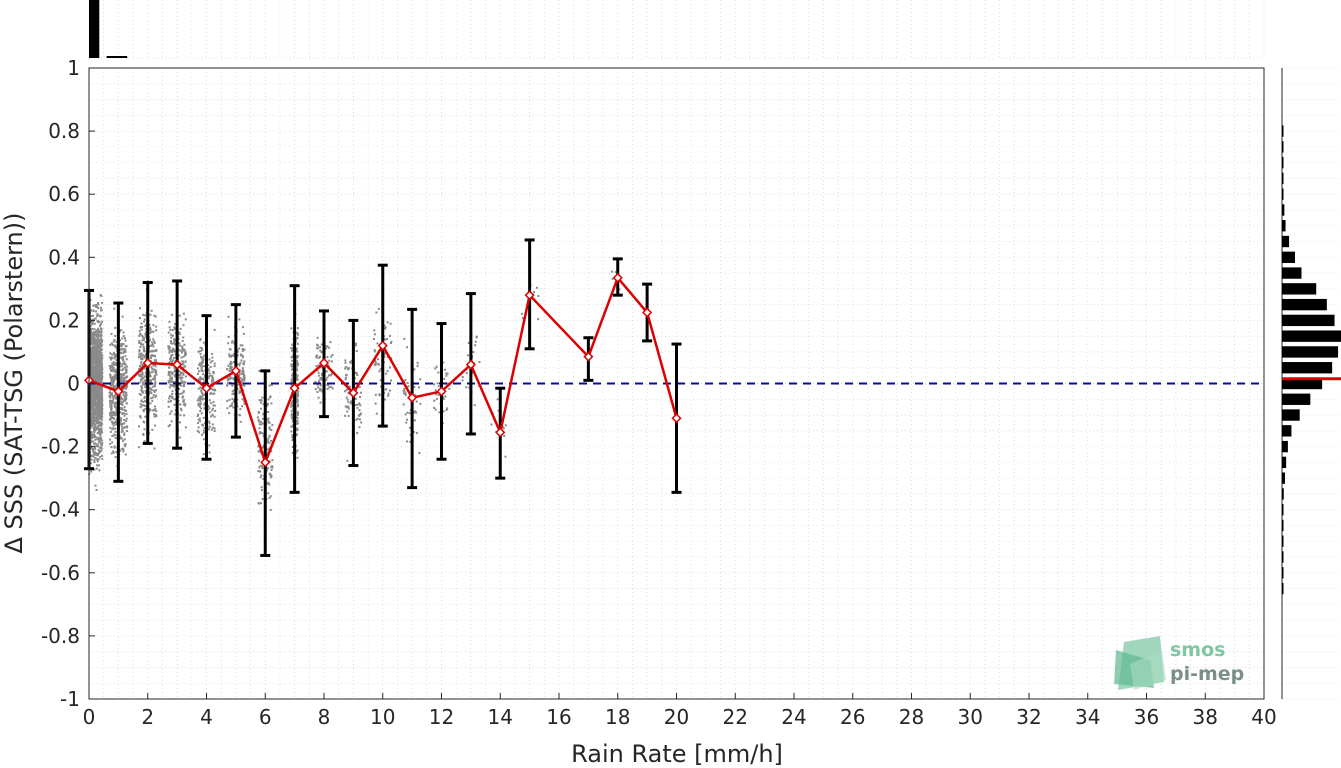 The height and width of the screenshot is (768, 1341). What do you see at coordinates (735, 717) in the screenshot?
I see `x-tick-label: 22` at bounding box center [735, 717].